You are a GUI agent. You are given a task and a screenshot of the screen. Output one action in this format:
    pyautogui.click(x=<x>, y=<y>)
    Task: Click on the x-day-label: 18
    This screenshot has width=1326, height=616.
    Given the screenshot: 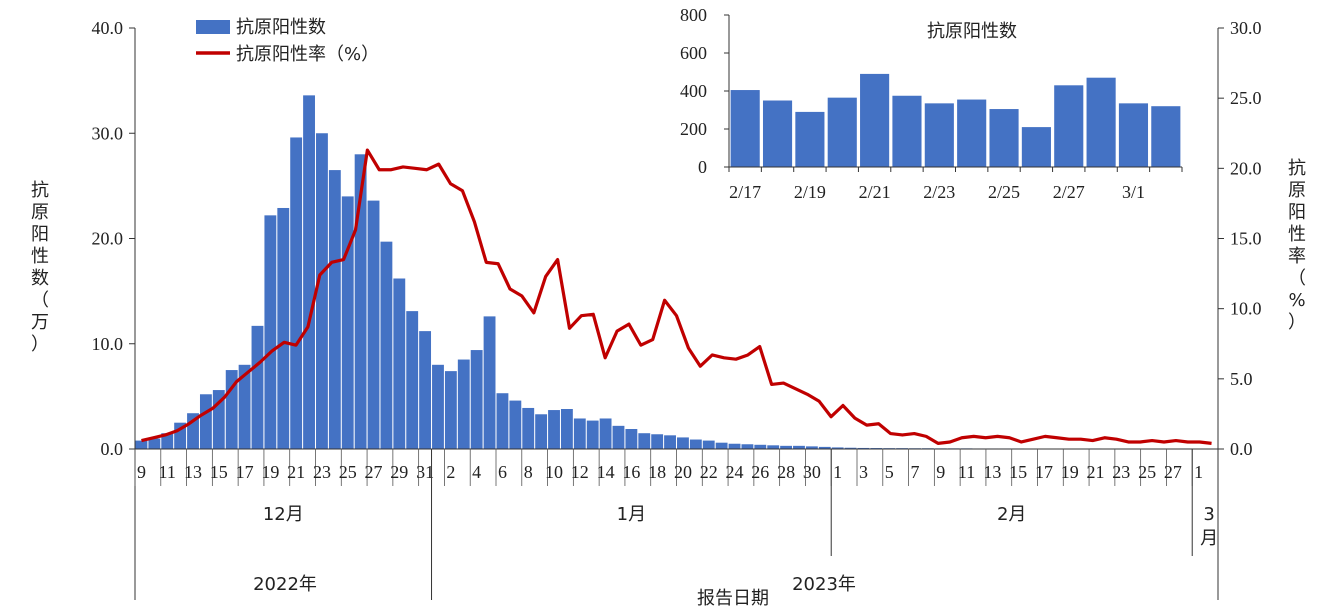 What is the action you would take?
    pyautogui.click(x=657, y=472)
    